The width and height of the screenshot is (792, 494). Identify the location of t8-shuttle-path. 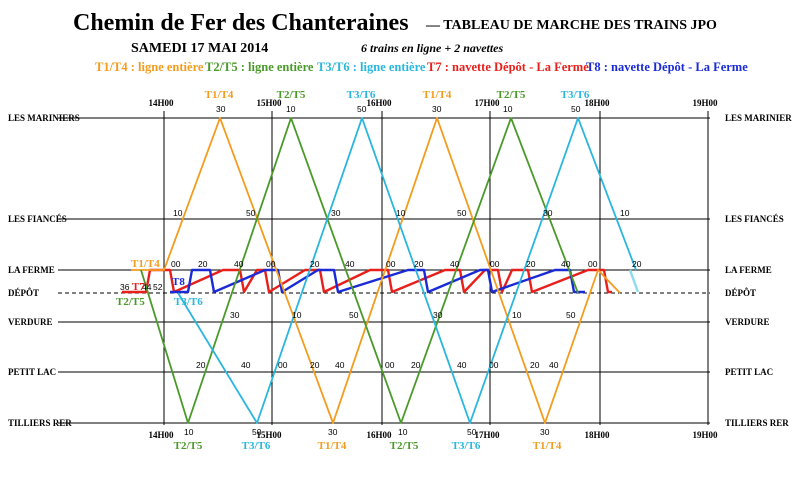
(377, 281).